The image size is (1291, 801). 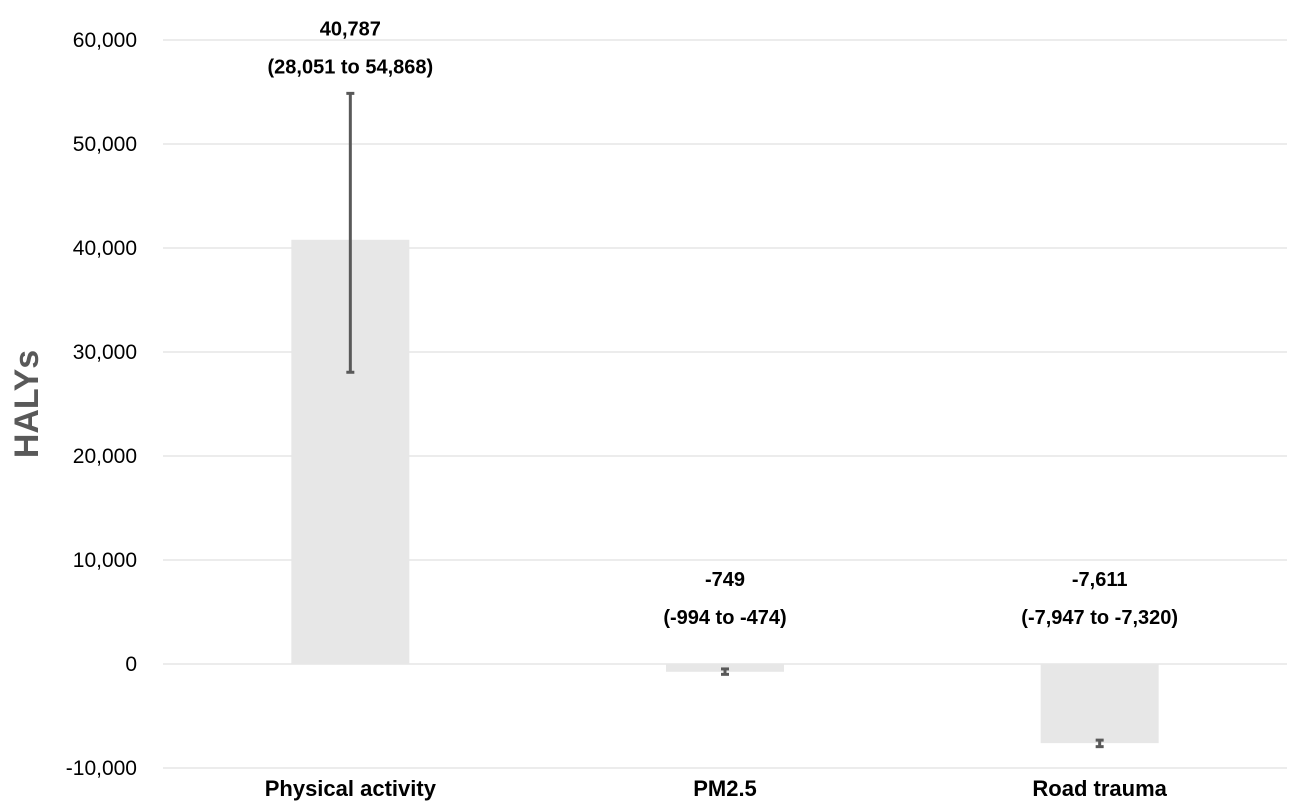 I want to click on data-label-interval: (-994 to -474), so click(x=724, y=618).